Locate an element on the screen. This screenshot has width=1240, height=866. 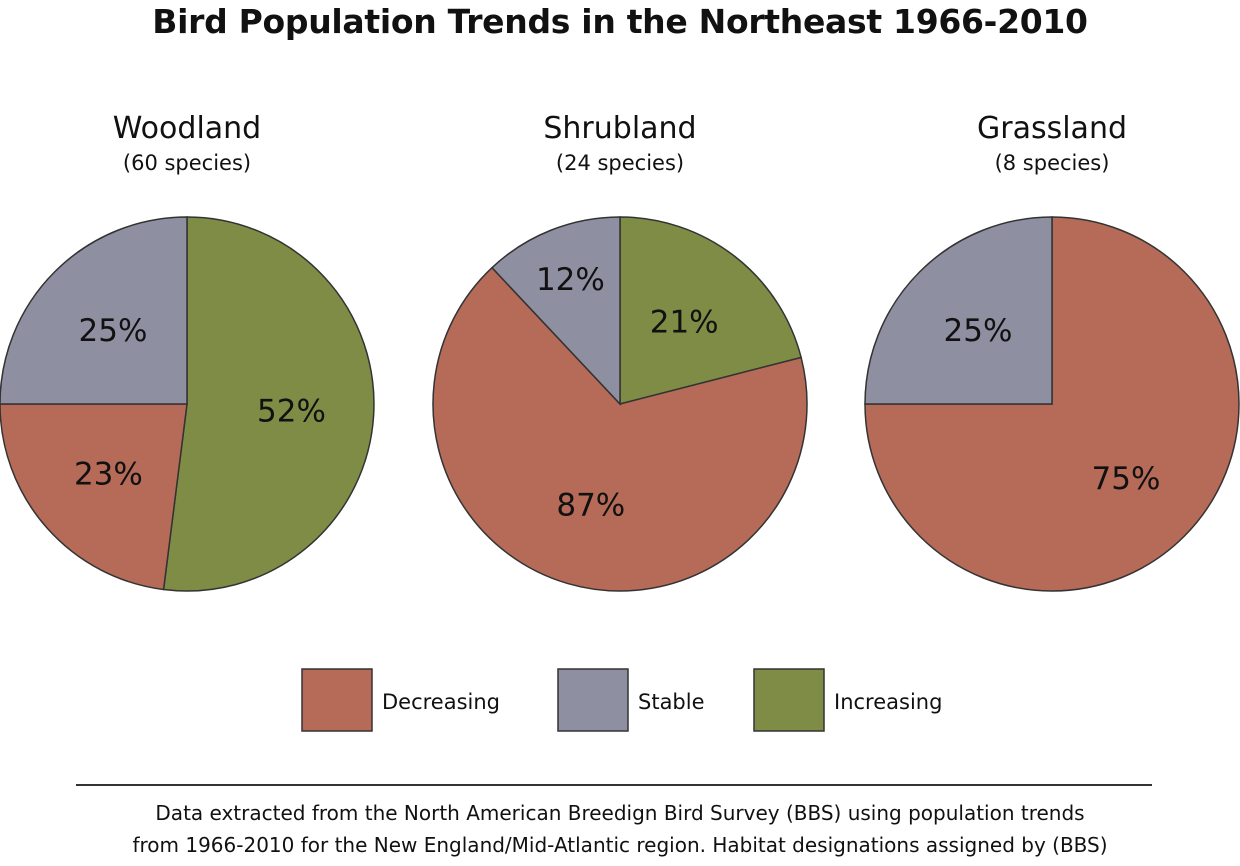
legend-label-increasing: Increasing is located at coordinates (888, 702).